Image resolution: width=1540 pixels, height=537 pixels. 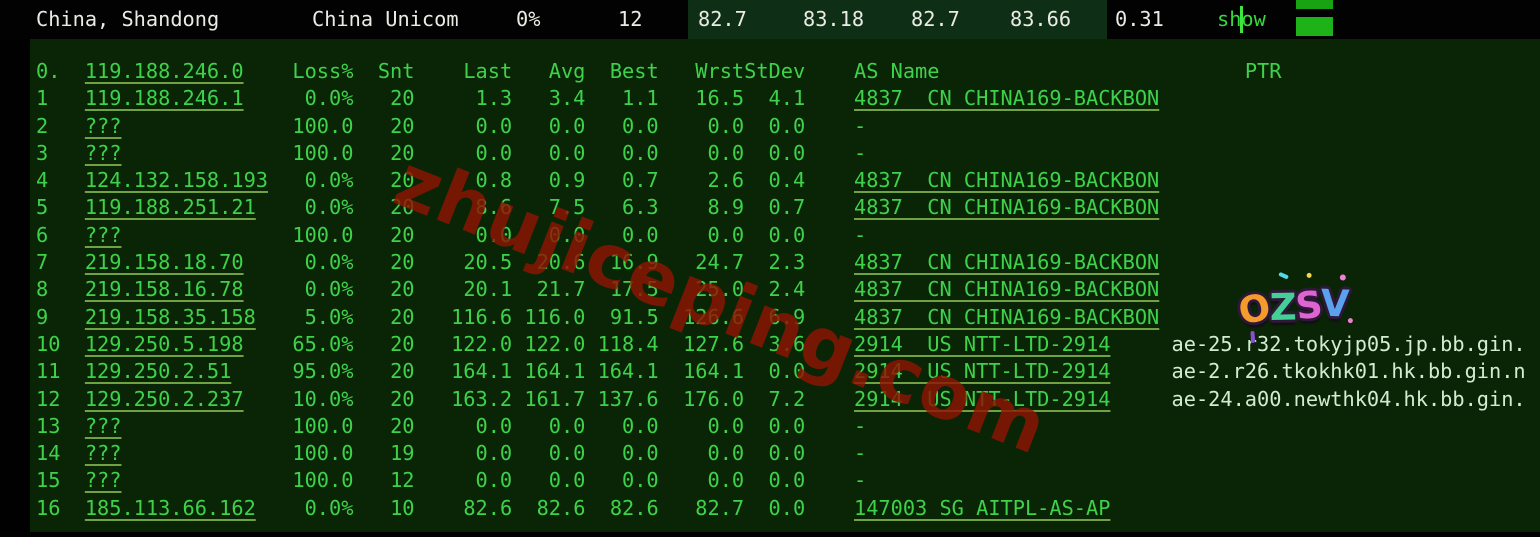 What do you see at coordinates (170, 507) in the screenshot?
I see `host-link: 185.113.66.162` at bounding box center [170, 507].